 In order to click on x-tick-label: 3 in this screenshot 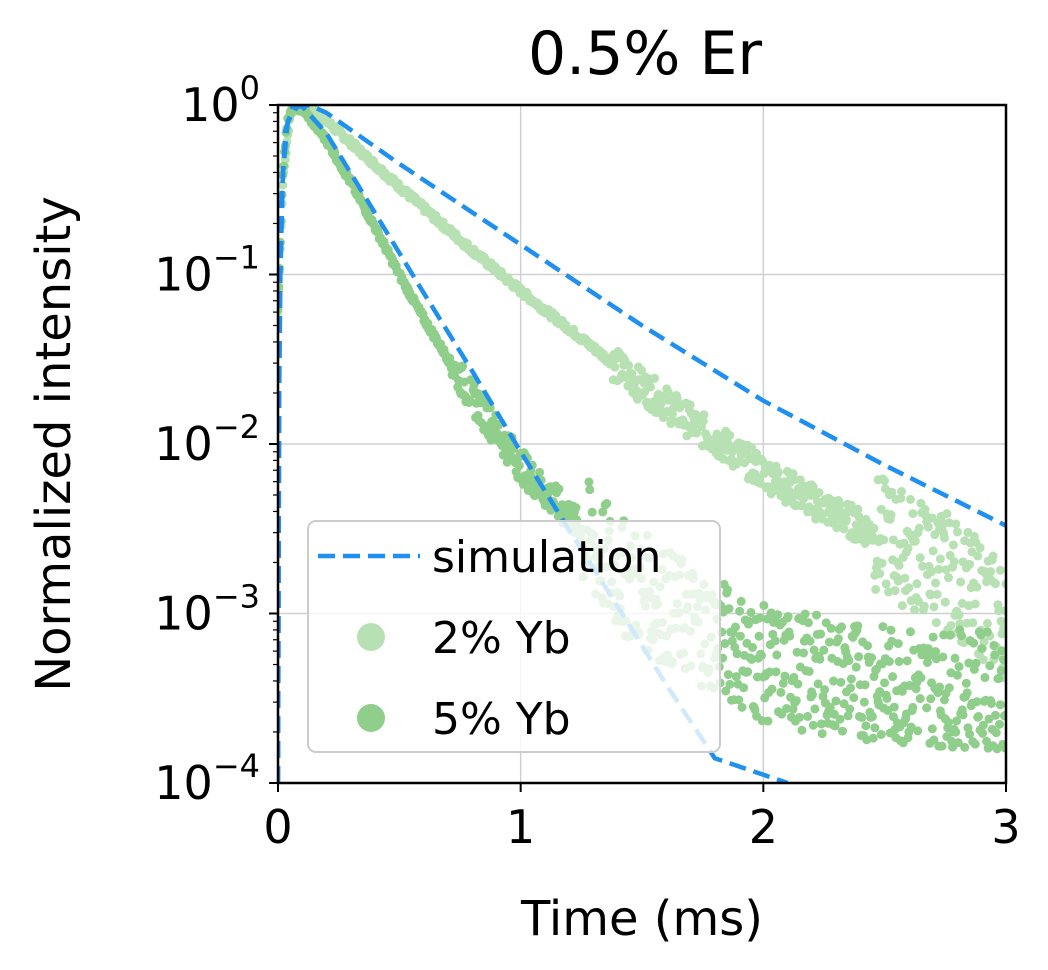, I will do `click(1005, 827)`.